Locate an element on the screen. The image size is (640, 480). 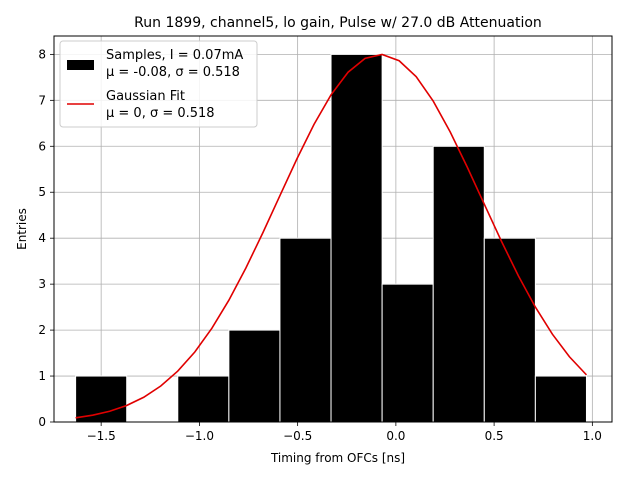
x-axis-label: Timing from OFCs [ns] is located at coordinates (337, 458).